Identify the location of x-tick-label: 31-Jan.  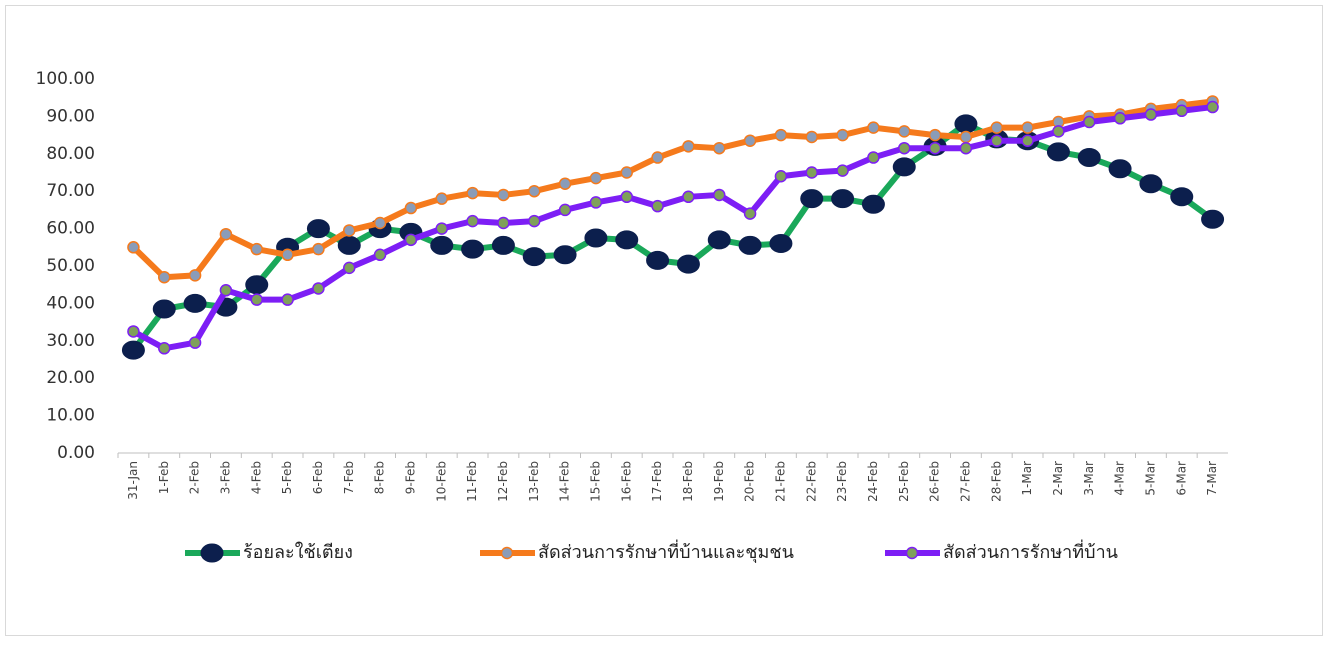
(133, 480).